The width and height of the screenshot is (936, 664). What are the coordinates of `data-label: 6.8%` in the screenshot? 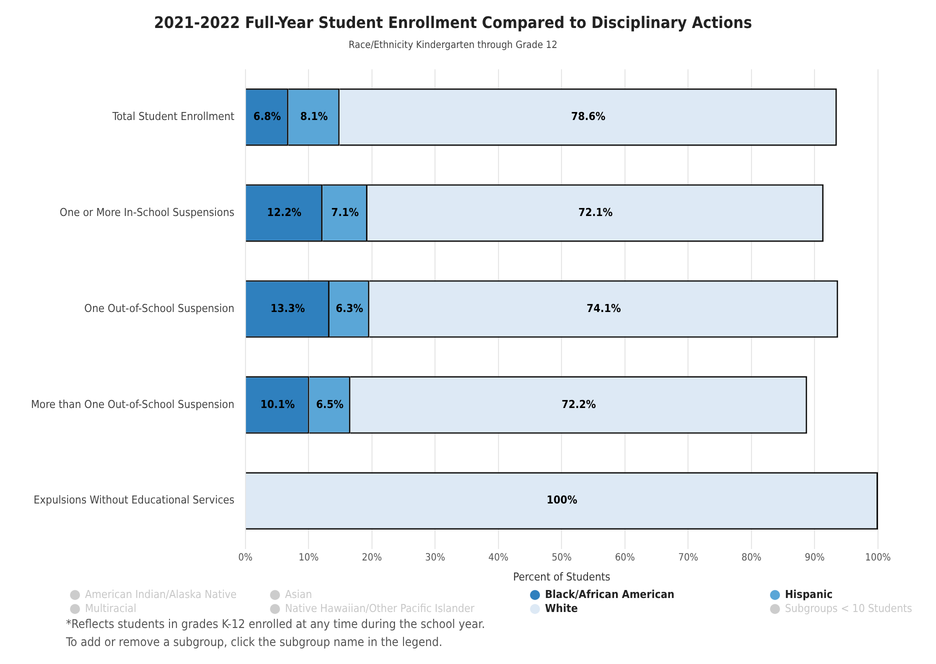 It's located at (267, 117).